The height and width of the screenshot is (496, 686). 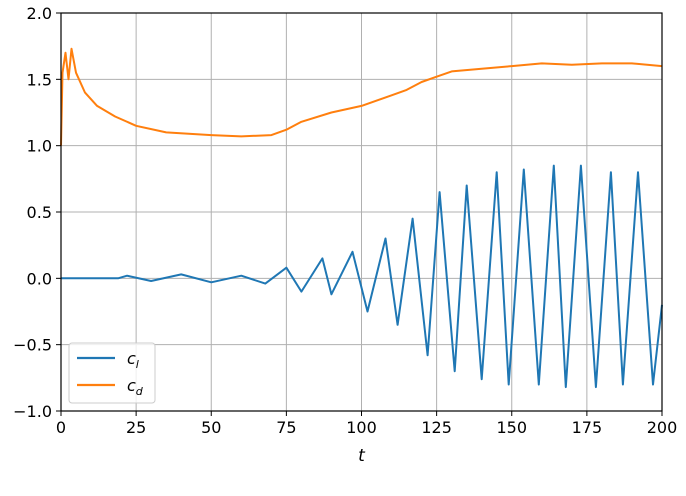 I want to click on y-tick-label: −1.0, so click(x=32, y=411).